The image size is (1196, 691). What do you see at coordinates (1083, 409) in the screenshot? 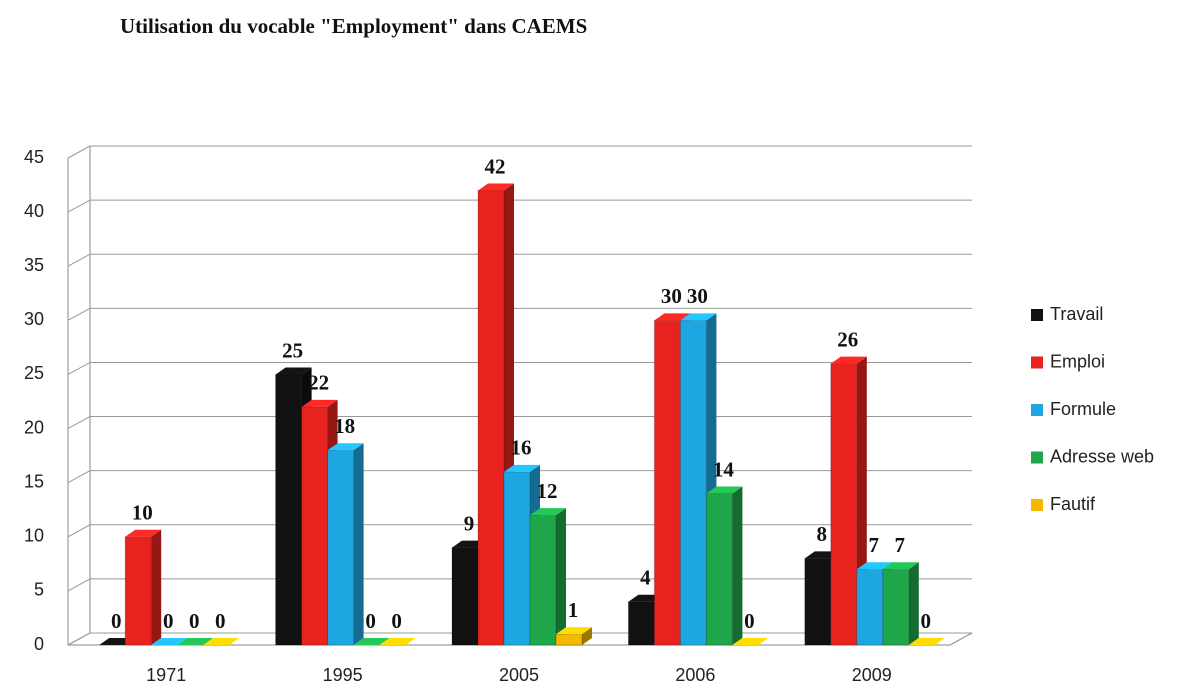
I see `legend-label: Formule` at bounding box center [1083, 409].